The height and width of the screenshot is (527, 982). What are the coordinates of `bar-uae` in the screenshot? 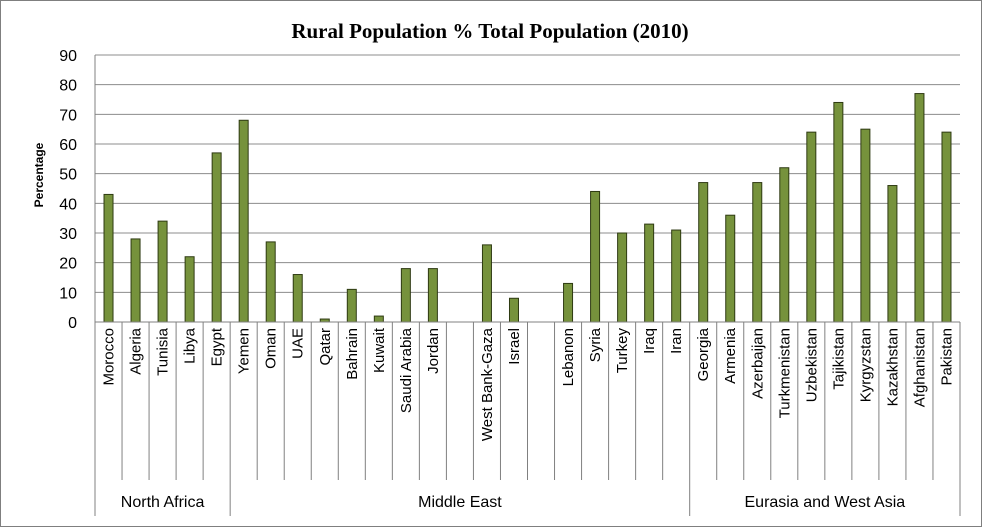 It's located at (297, 298).